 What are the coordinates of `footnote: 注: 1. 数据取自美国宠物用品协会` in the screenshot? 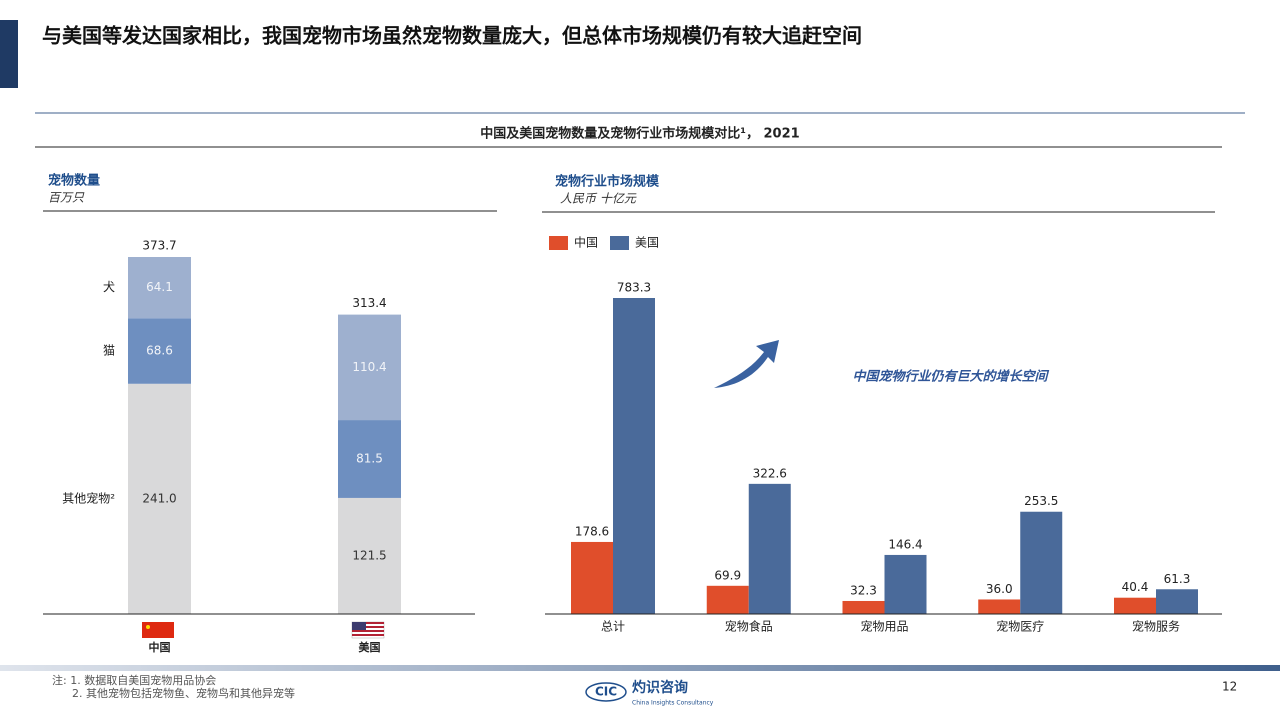 It's located at (134, 680).